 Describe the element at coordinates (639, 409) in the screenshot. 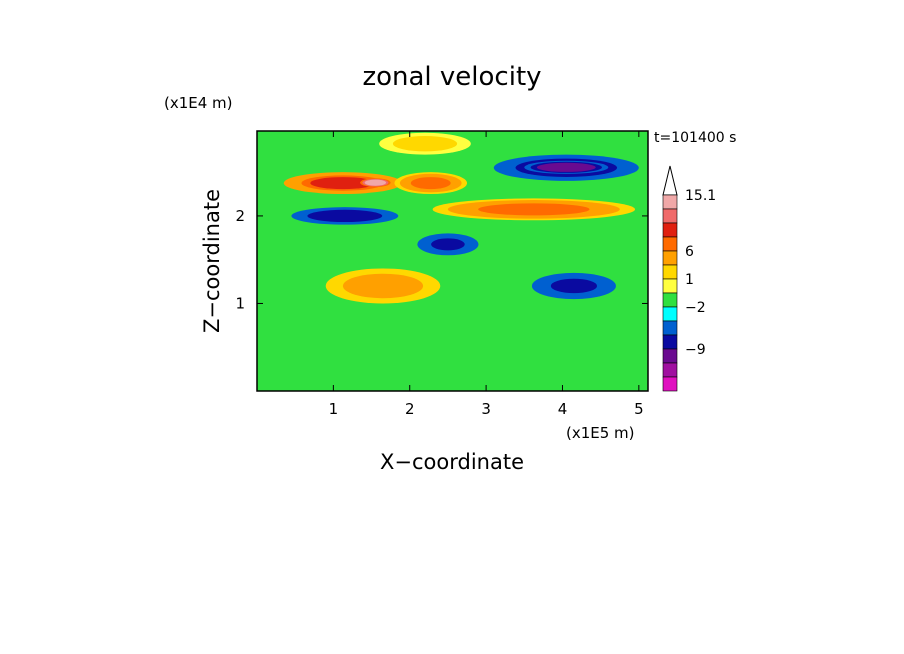

I see `x-tick-label: 5` at that location.